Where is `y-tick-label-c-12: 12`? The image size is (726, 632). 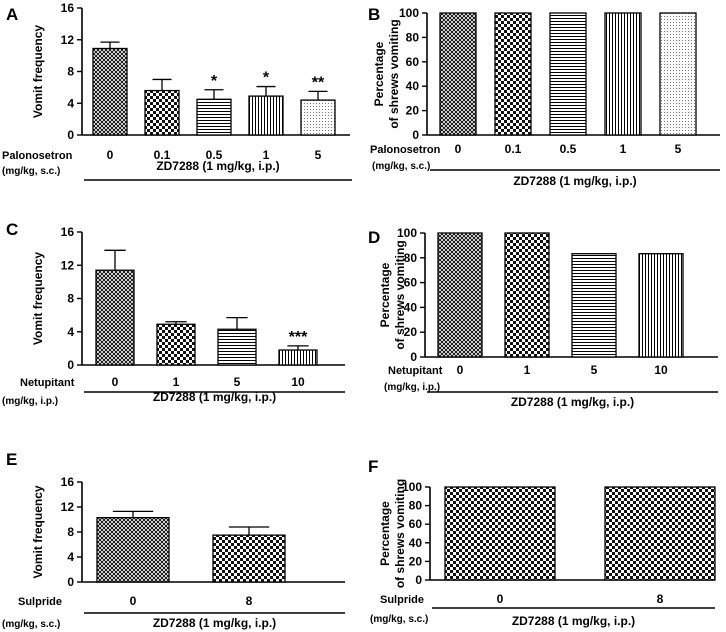
y-tick-label-c-12: 12 is located at coordinates (68, 265).